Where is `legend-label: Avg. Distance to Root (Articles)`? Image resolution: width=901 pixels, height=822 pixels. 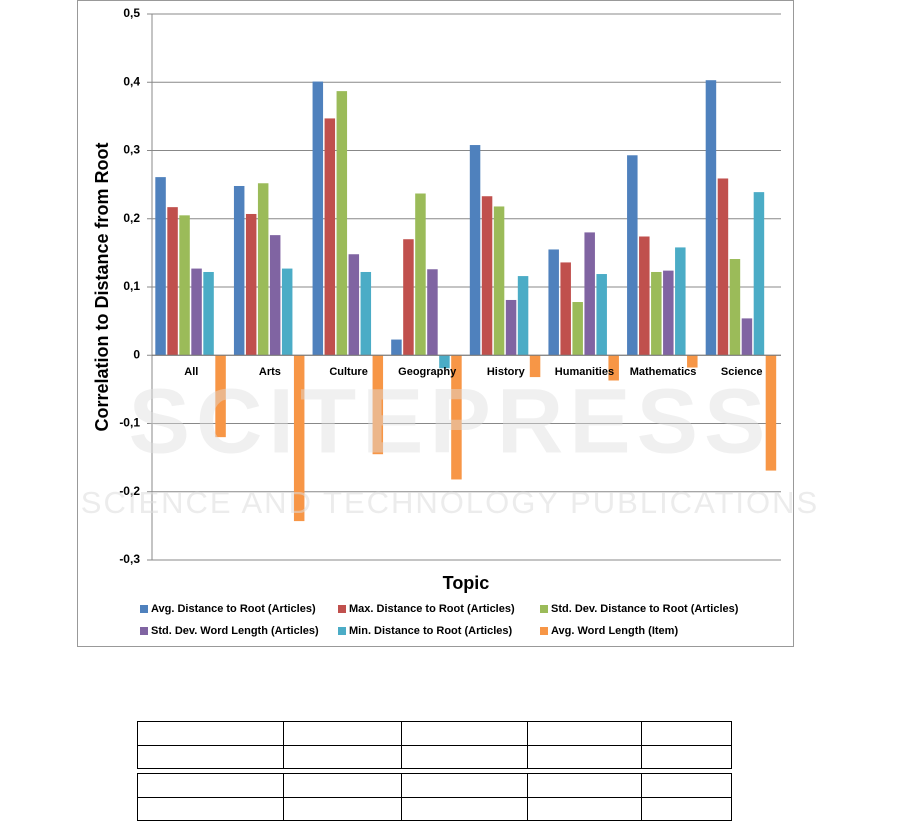
legend-label: Avg. Distance to Root (Articles) is located at coordinates (233, 609).